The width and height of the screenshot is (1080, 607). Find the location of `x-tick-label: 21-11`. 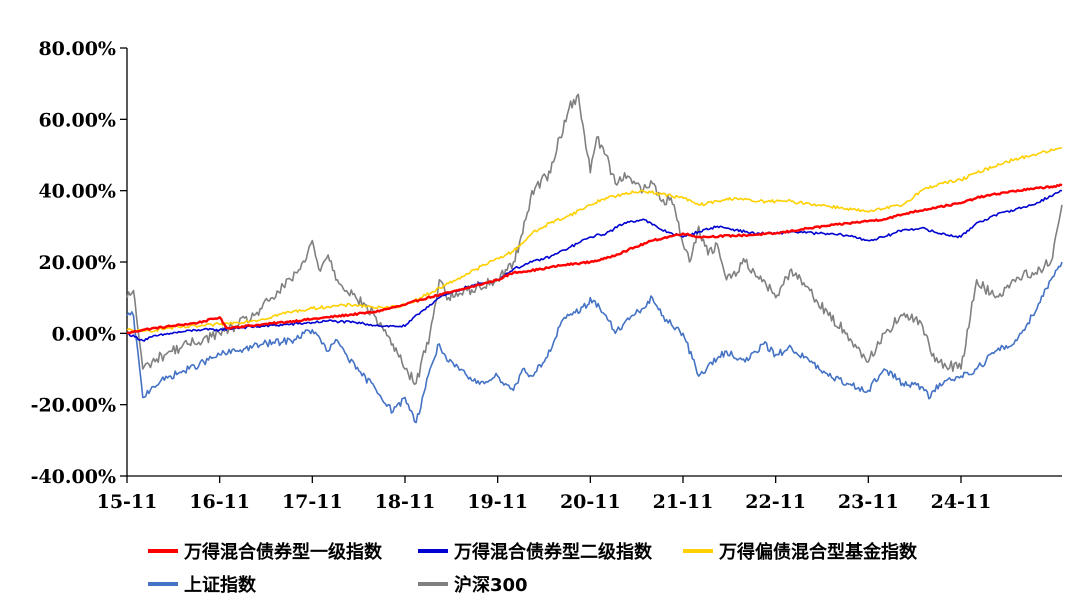

x-tick-label: 21-11 is located at coordinates (683, 502).